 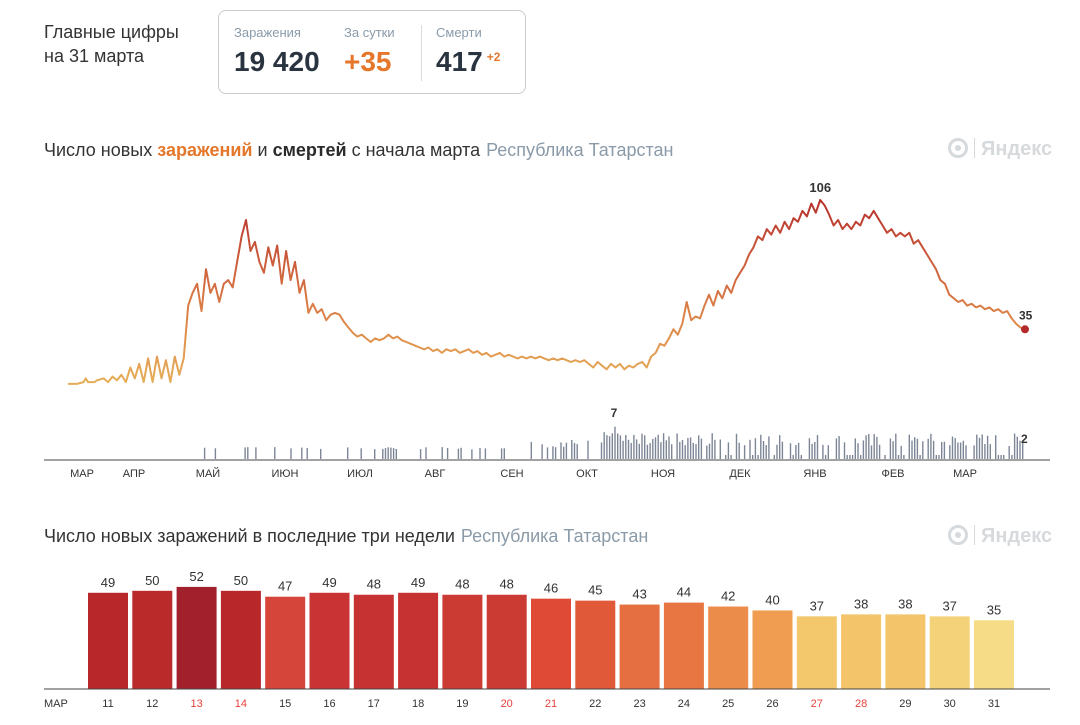 I want to click on stat-deaths-delta: +2, so click(x=493, y=57).